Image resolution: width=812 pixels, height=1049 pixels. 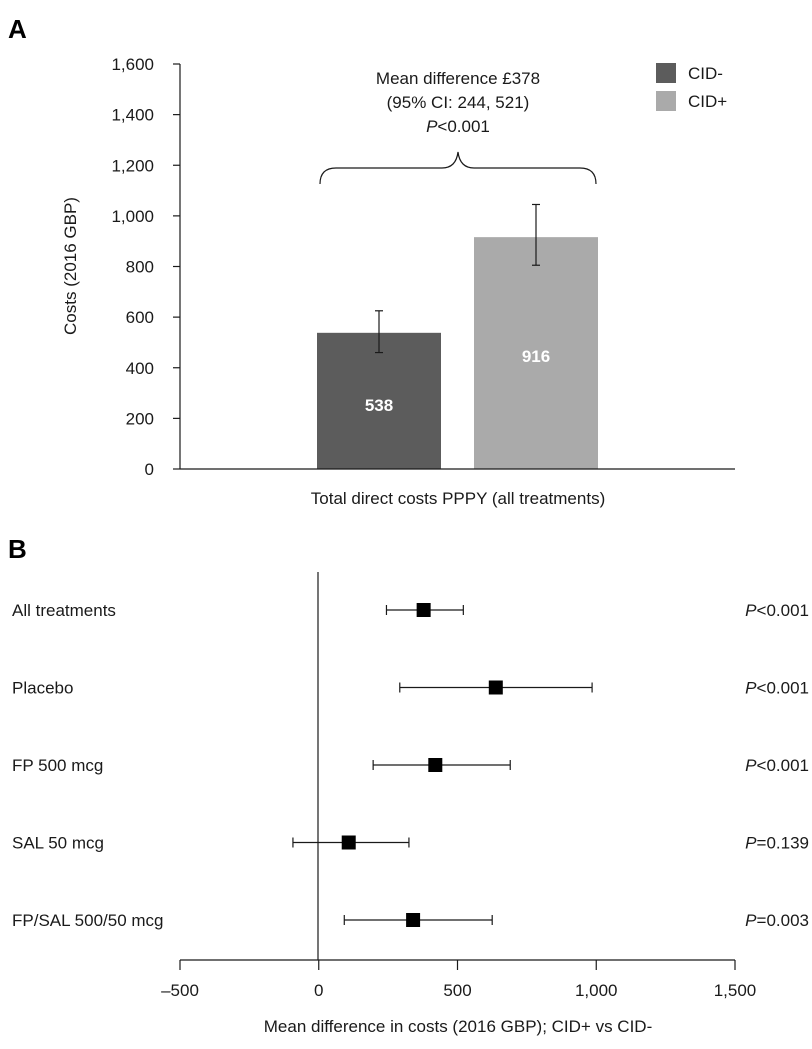 I want to click on b-x-tick-label: –500, so click(x=180, y=990).